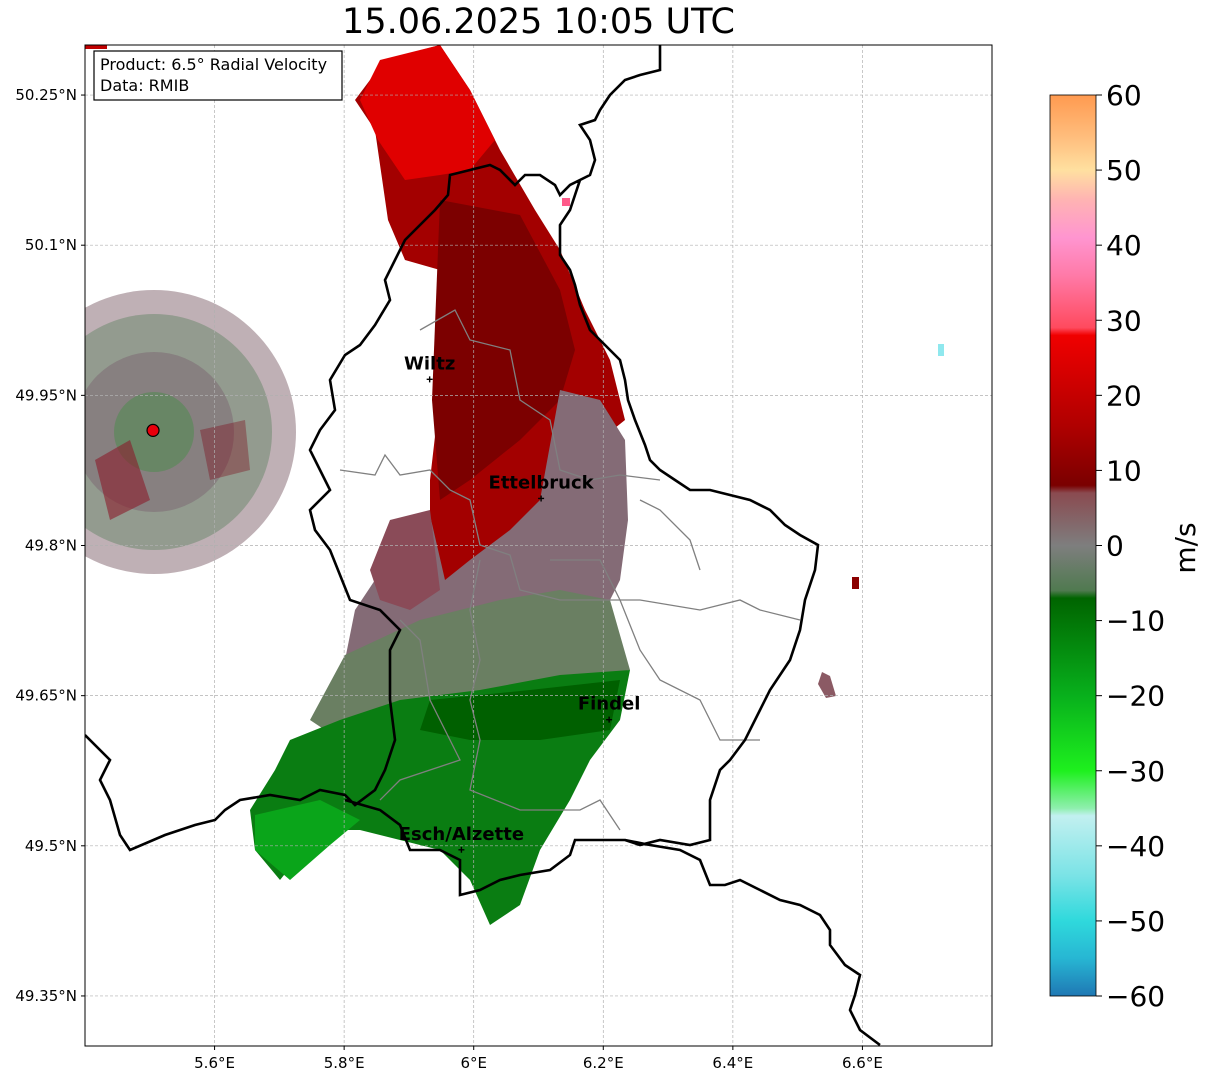 The width and height of the screenshot is (1207, 1081). What do you see at coordinates (144, 85) in the screenshot?
I see `info-data-source: Data: RMIB` at bounding box center [144, 85].